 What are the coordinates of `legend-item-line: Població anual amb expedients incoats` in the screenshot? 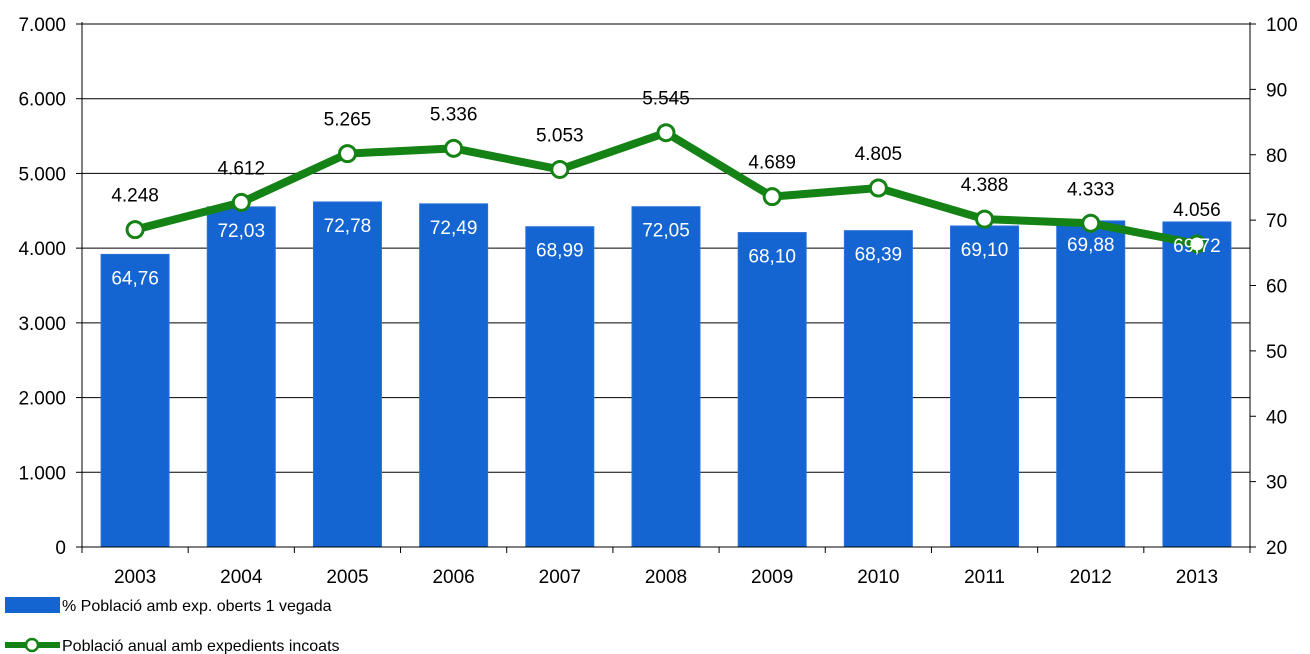 It's located at (172, 645).